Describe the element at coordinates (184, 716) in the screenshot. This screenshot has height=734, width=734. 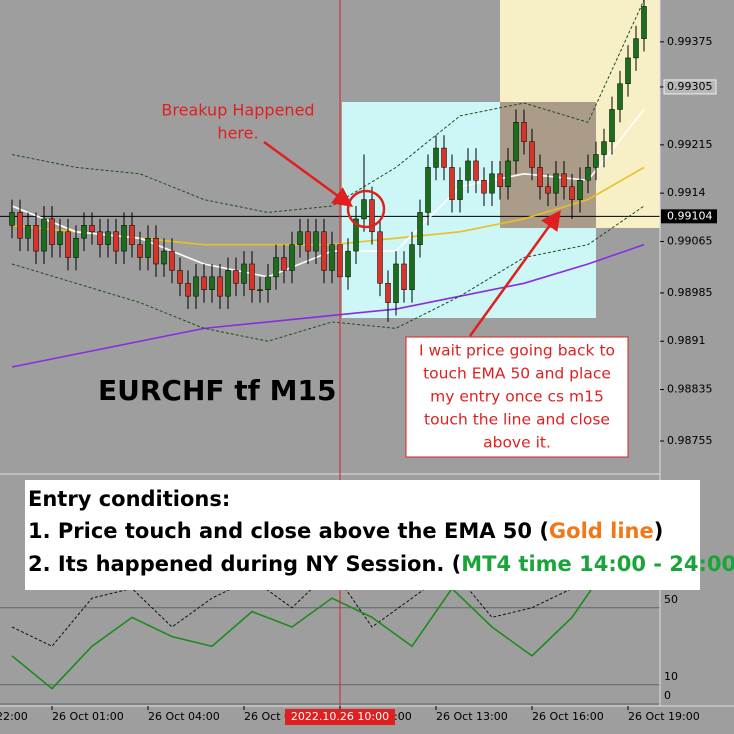
I see `x-tick-label: 26 Oct 04:00` at that location.